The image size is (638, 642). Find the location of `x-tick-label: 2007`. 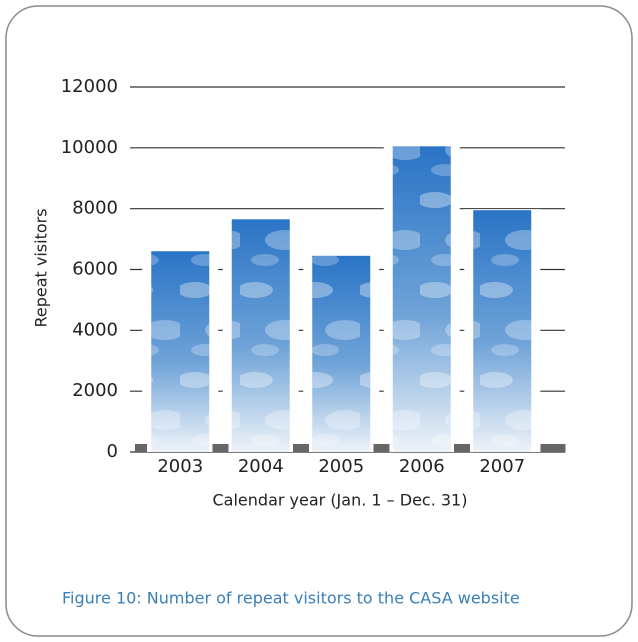

x-tick-label: 2007 is located at coordinates (502, 466).